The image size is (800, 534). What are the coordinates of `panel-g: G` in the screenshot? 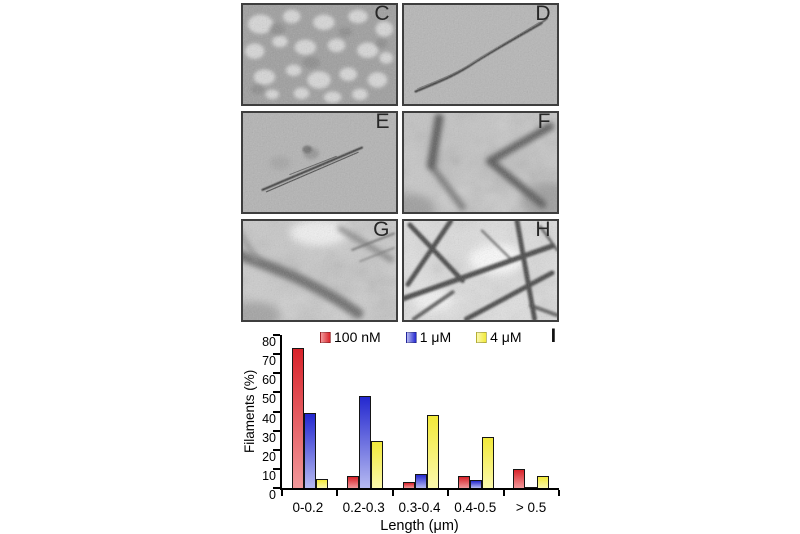 It's located at (319, 270).